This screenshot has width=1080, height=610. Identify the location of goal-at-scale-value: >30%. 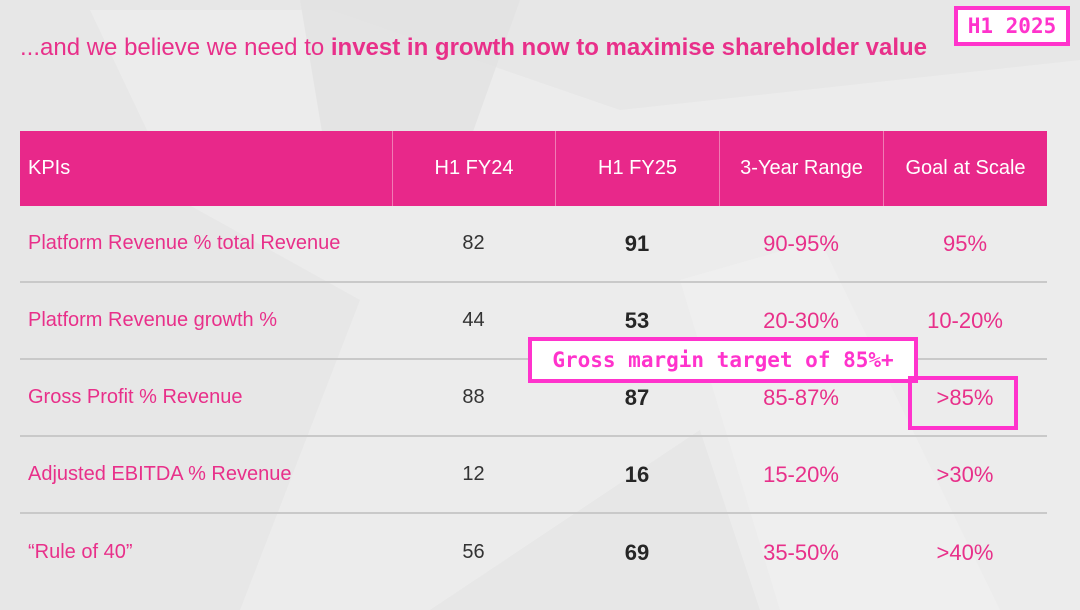
(965, 474).